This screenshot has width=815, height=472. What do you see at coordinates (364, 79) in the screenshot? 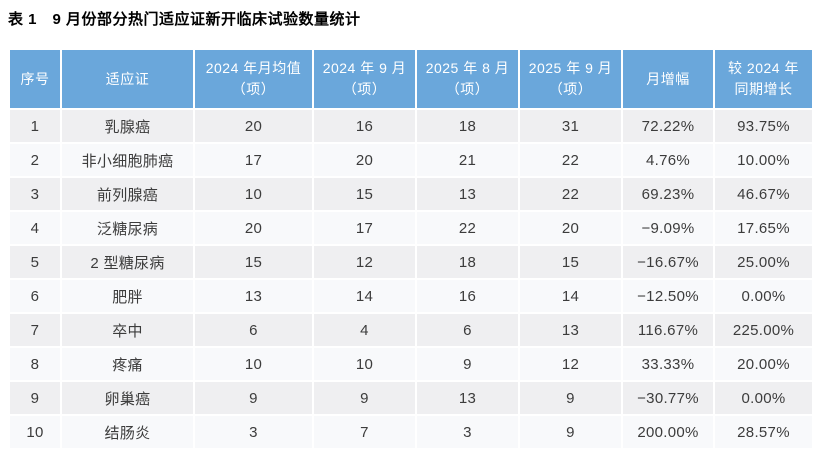
I see `column-header: 2024 年 9 月（项）` at bounding box center [364, 79].